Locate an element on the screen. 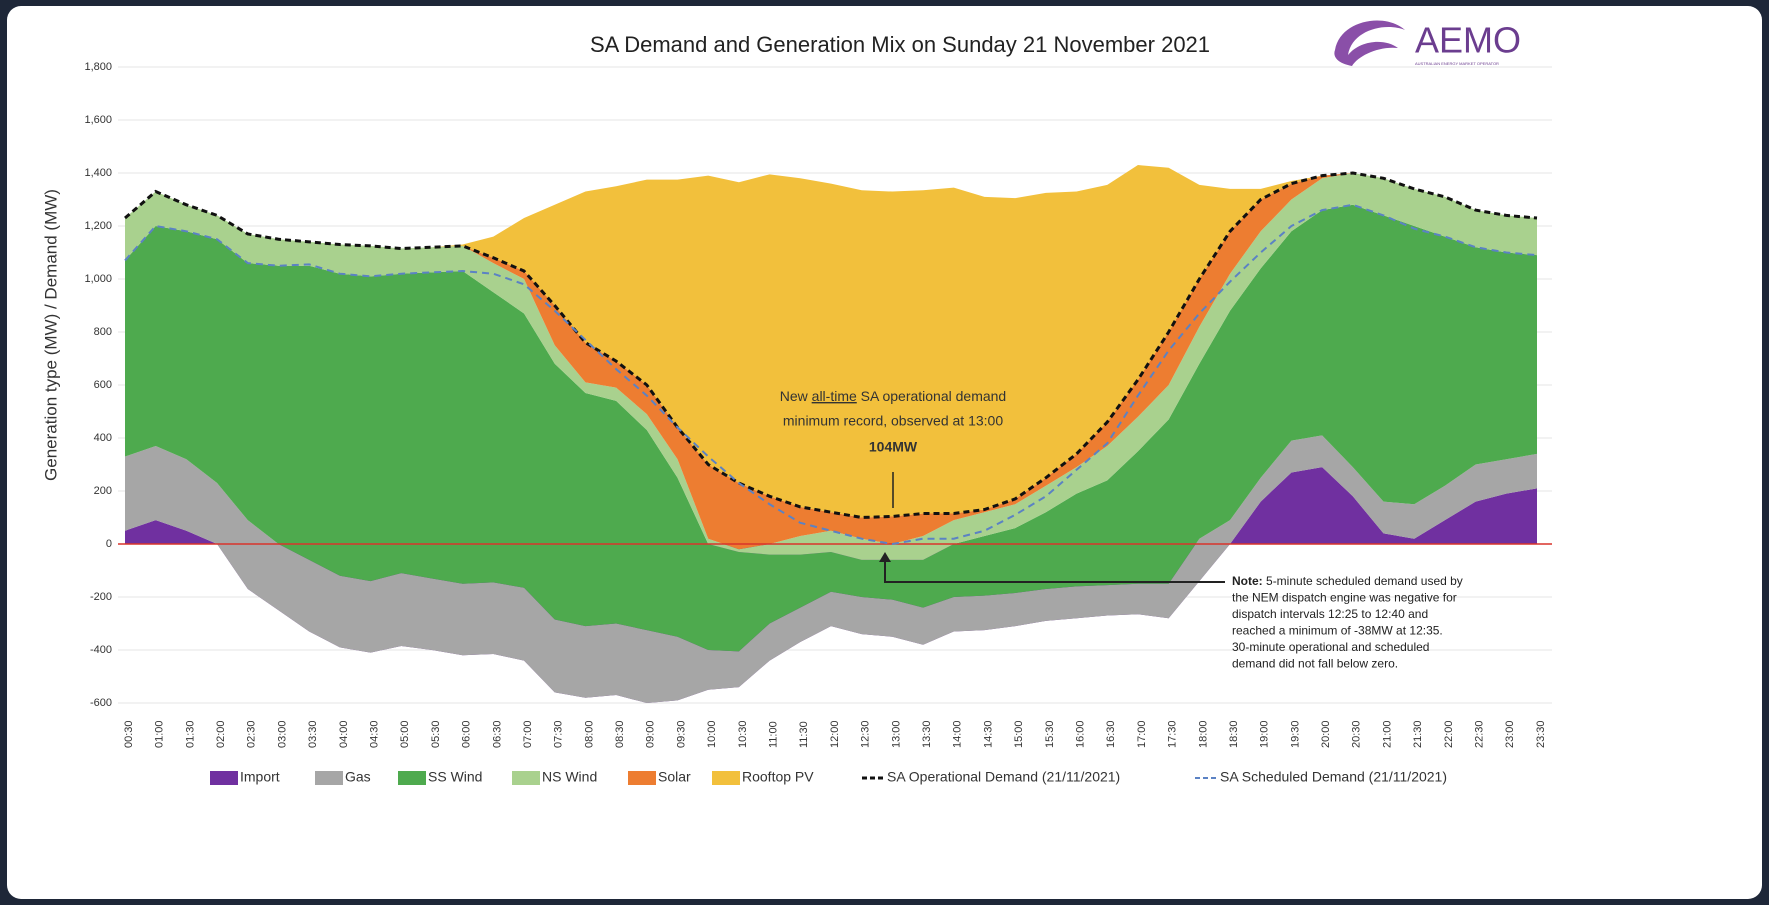  note-arrow is located at coordinates (1054, 569).